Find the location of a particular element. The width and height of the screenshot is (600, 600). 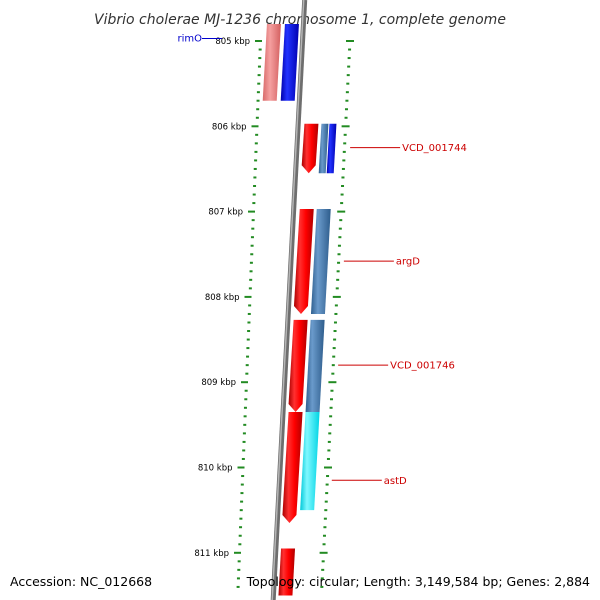

feature-rimO-reverse is located at coordinates (289, 62).